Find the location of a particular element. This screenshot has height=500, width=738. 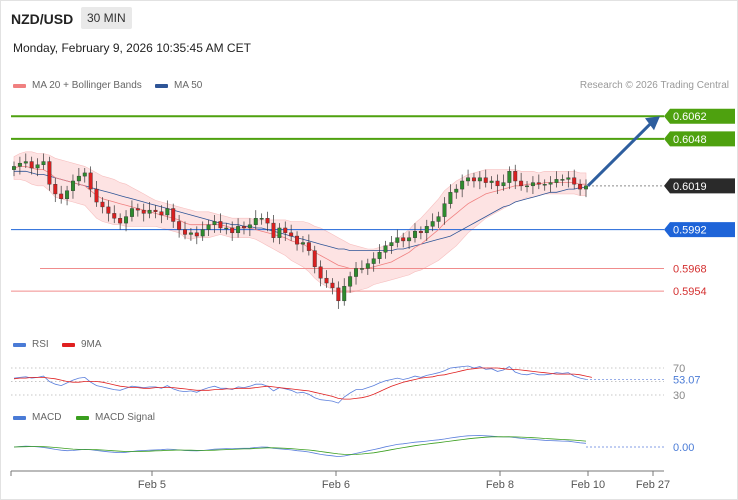

rsi-line is located at coordinates (300, 384).